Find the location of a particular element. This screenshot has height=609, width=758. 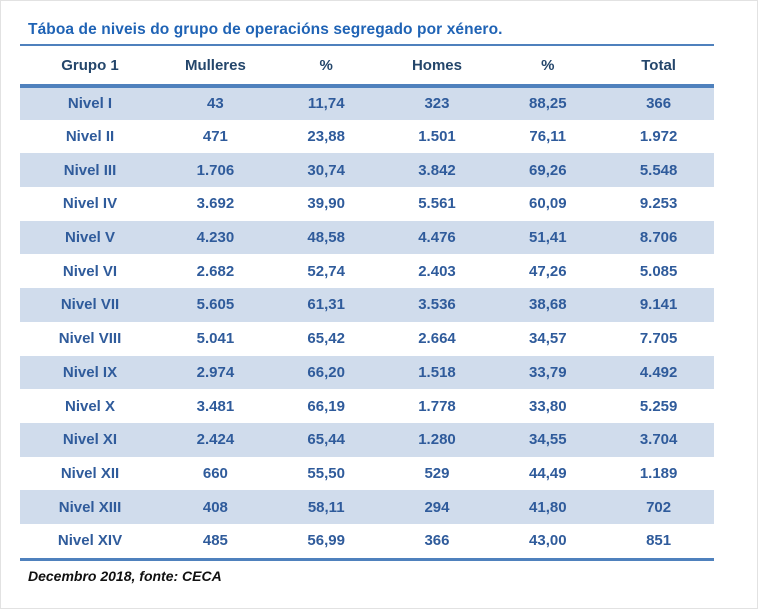

table-cell: 2.424 is located at coordinates (215, 440).